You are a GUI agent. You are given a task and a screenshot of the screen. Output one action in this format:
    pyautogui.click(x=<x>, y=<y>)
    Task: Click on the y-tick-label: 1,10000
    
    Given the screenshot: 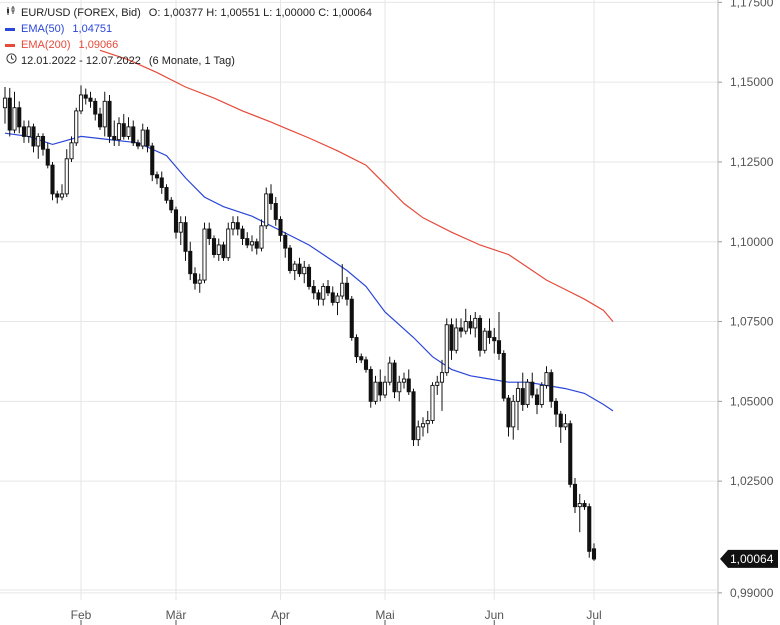 What is the action you would take?
    pyautogui.click(x=752, y=242)
    